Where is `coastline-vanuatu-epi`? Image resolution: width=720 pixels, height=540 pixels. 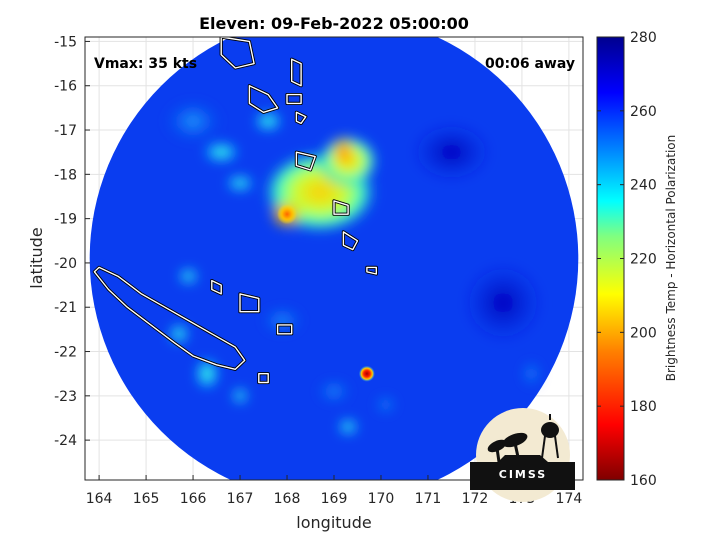
coastline-vanuatu-epi is located at coordinates (301, 118).